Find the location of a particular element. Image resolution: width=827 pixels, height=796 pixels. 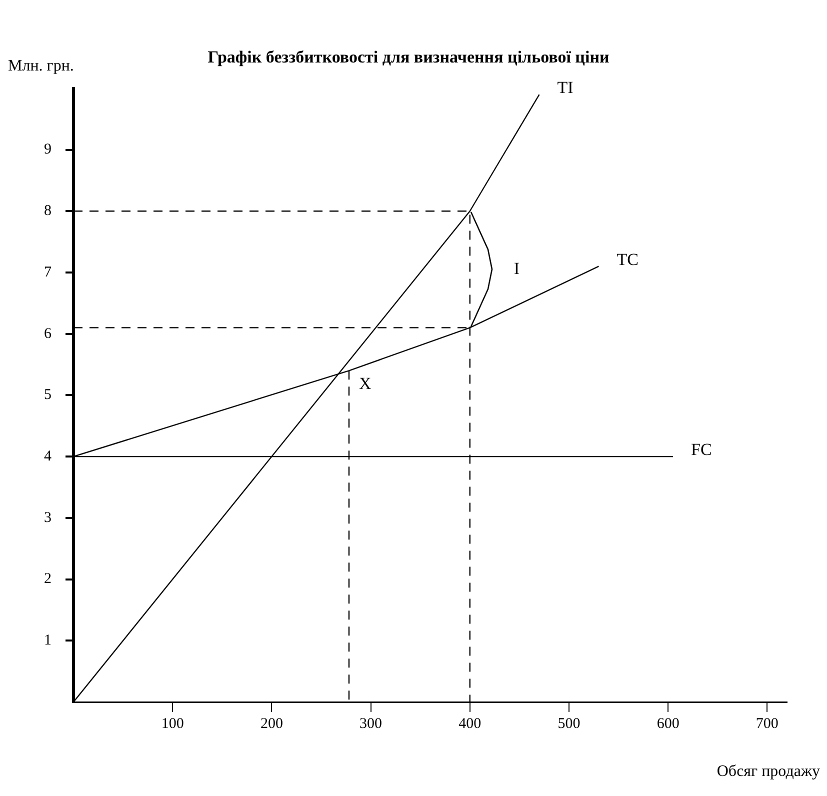

series-label: TC is located at coordinates (627, 259).